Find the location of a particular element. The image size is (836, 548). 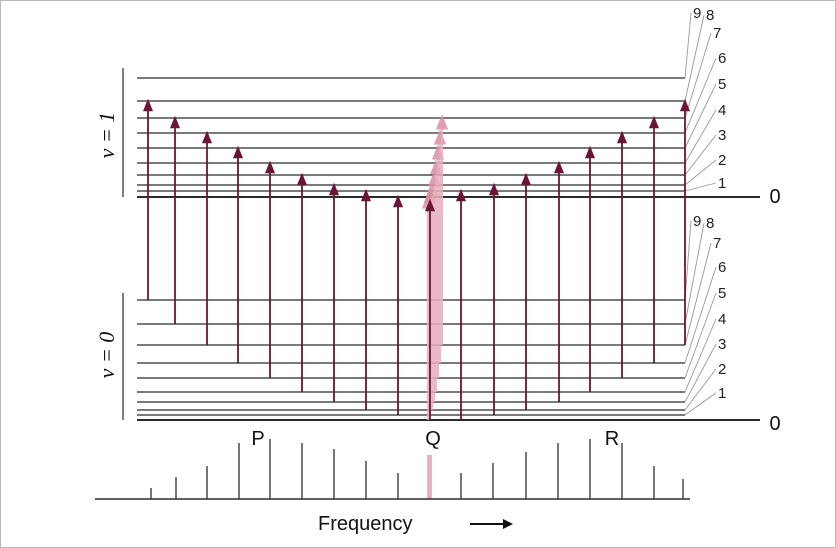

upper-j-label: 6 is located at coordinates (722, 58).